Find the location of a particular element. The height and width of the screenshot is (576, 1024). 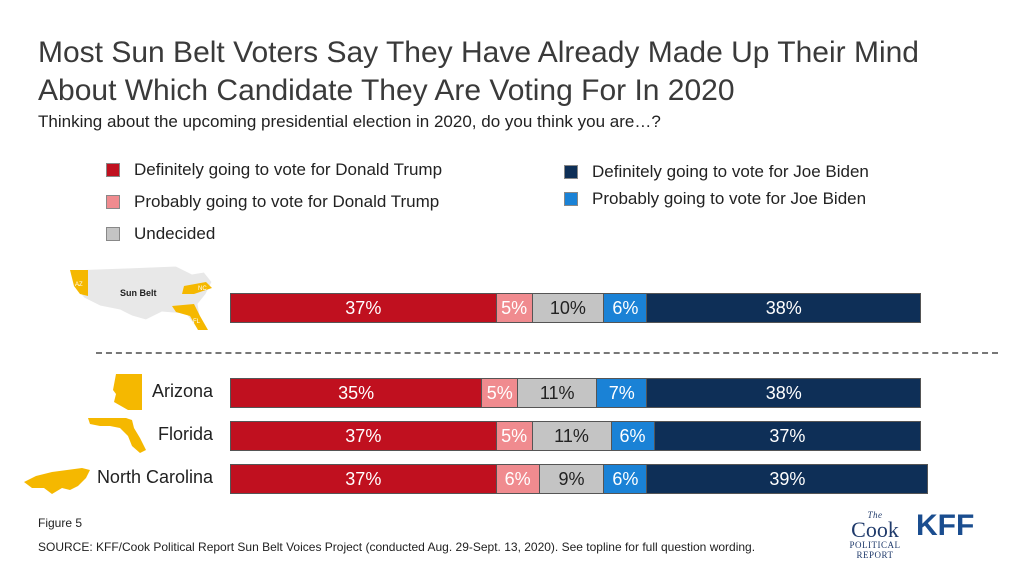

bar-north-carolina: 37% 6% 9% 6% 39% is located at coordinates (579, 479).